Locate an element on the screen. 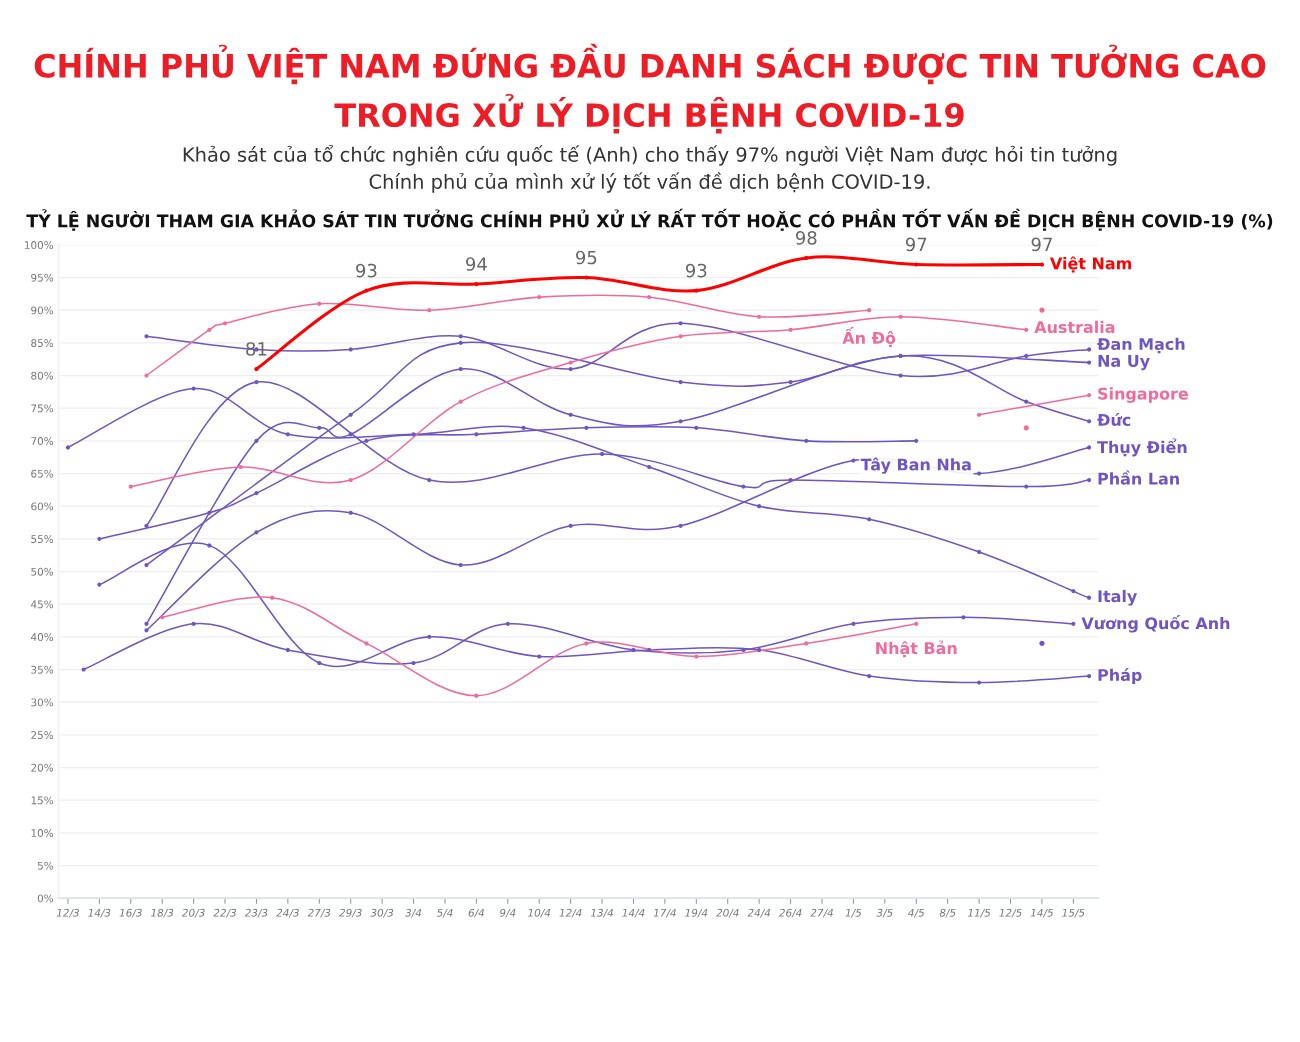 This screenshot has width=1300, height=1042. text: TỶ LỆ NGƯỜI THAM GIA KHẢO SÁT TIN TƯỞNG CHÍNH PHỦ XỬ LÝ RẤT TỐT HOẶC CÓ PHẦN TỐT VẤN ĐỀ DỊCH BỆNH COVID-19 (%) is located at coordinates (649, 219).